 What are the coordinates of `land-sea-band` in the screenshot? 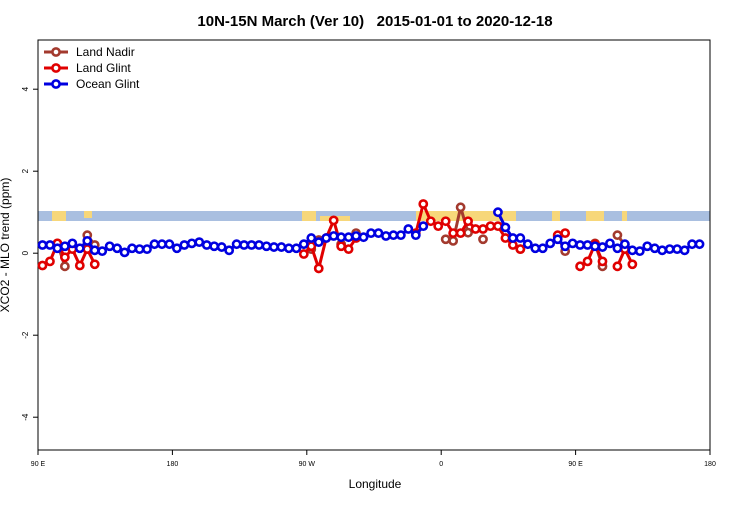 It's located at (374, 216).